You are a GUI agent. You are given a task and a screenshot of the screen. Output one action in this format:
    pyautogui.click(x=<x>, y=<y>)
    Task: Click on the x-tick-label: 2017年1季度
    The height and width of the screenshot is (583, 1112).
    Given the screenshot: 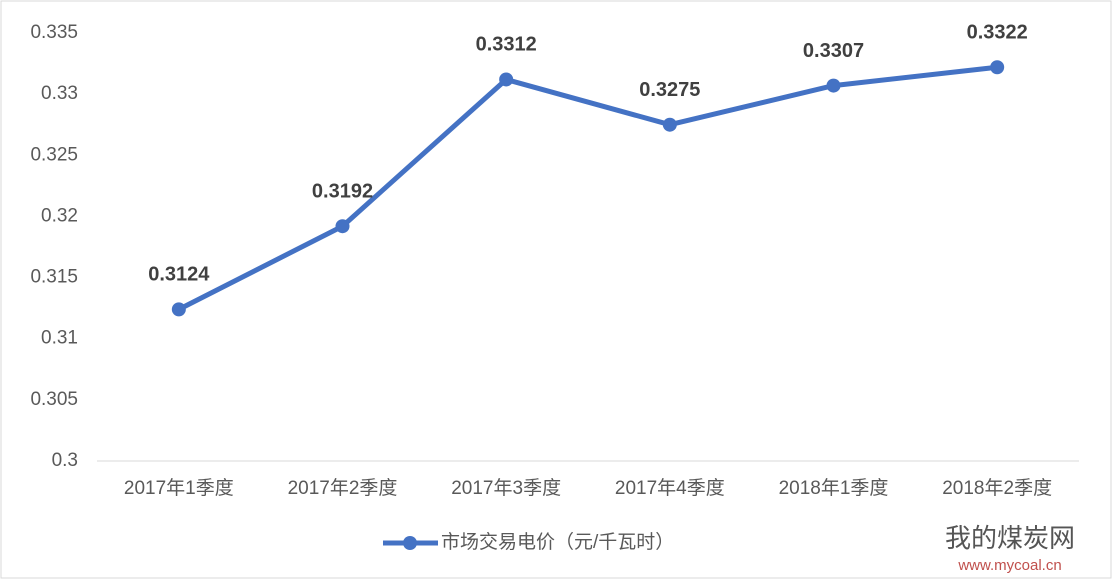 What is the action you would take?
    pyautogui.click(x=179, y=488)
    